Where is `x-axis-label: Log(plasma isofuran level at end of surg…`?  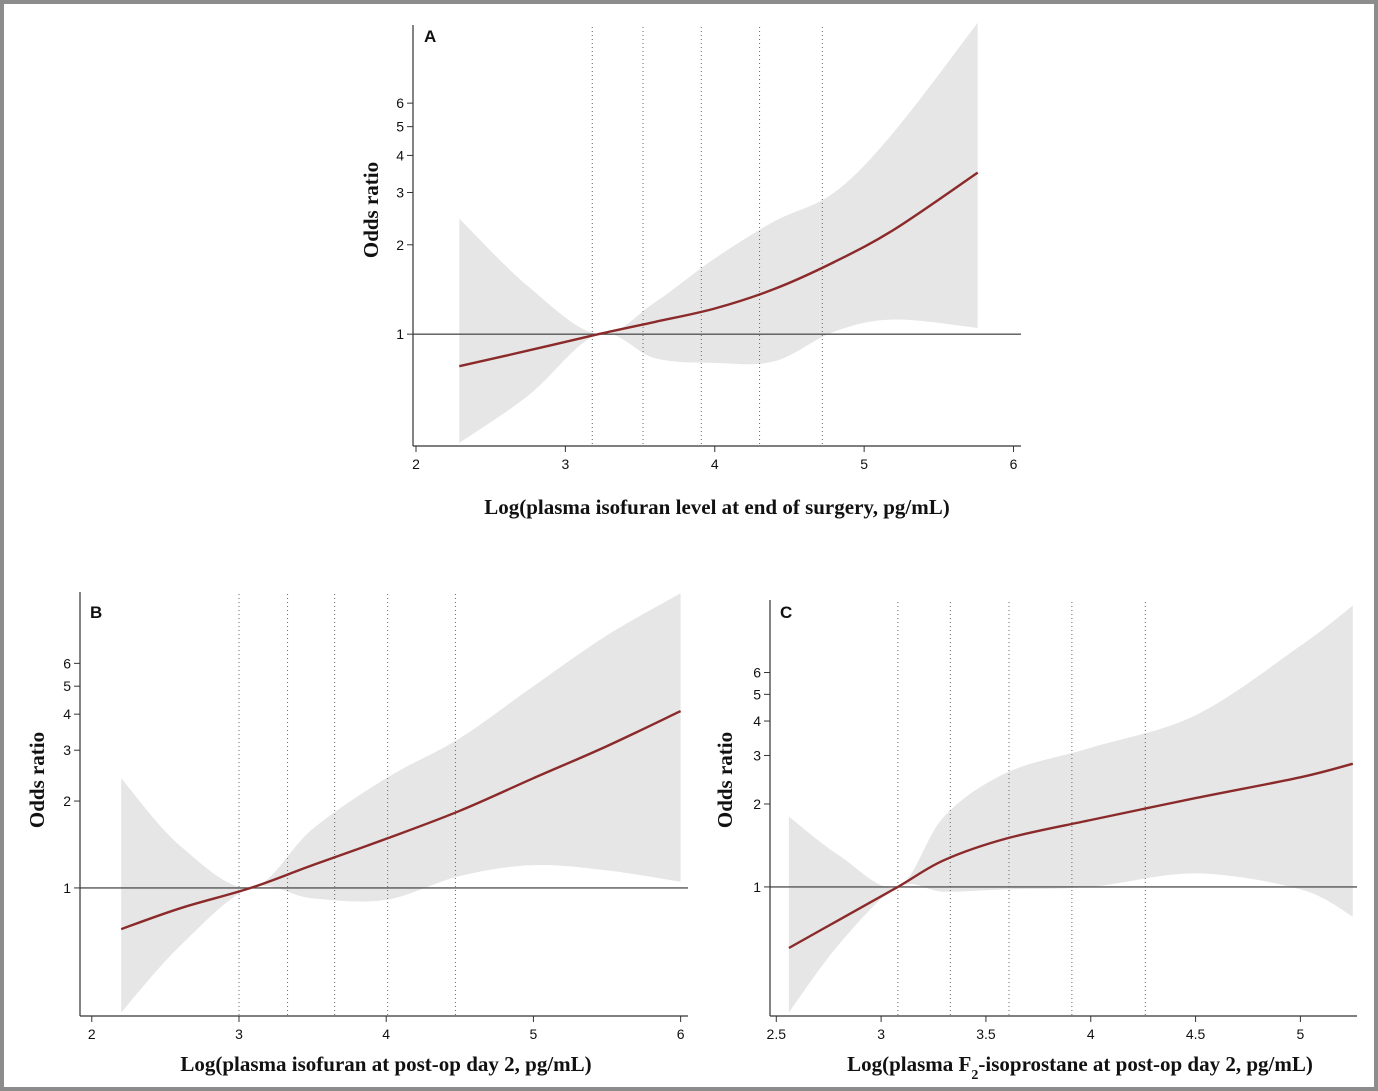
x-axis-label: Log(plasma isofuran level at end of surg… is located at coordinates (717, 507).